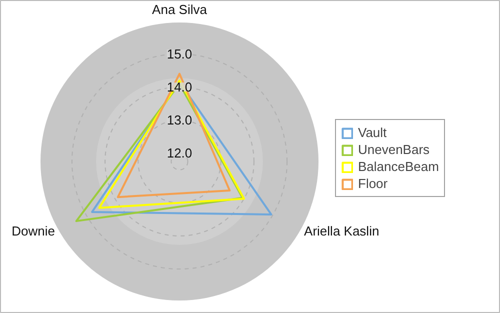 The width and height of the screenshot is (500, 313). Describe the element at coordinates (180, 9) in the screenshot. I see `spoke-label: Ana Silva` at that location.